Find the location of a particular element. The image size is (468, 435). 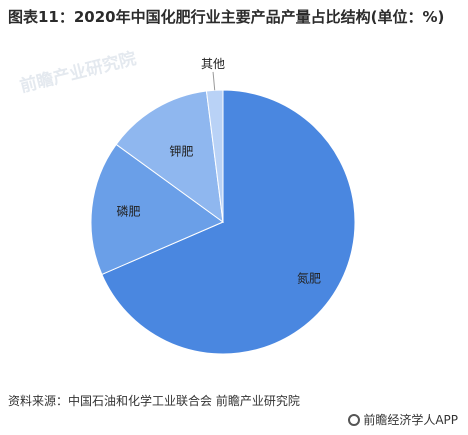

publisher-logo: 前瞻经济学人APP is located at coordinates (403, 419).